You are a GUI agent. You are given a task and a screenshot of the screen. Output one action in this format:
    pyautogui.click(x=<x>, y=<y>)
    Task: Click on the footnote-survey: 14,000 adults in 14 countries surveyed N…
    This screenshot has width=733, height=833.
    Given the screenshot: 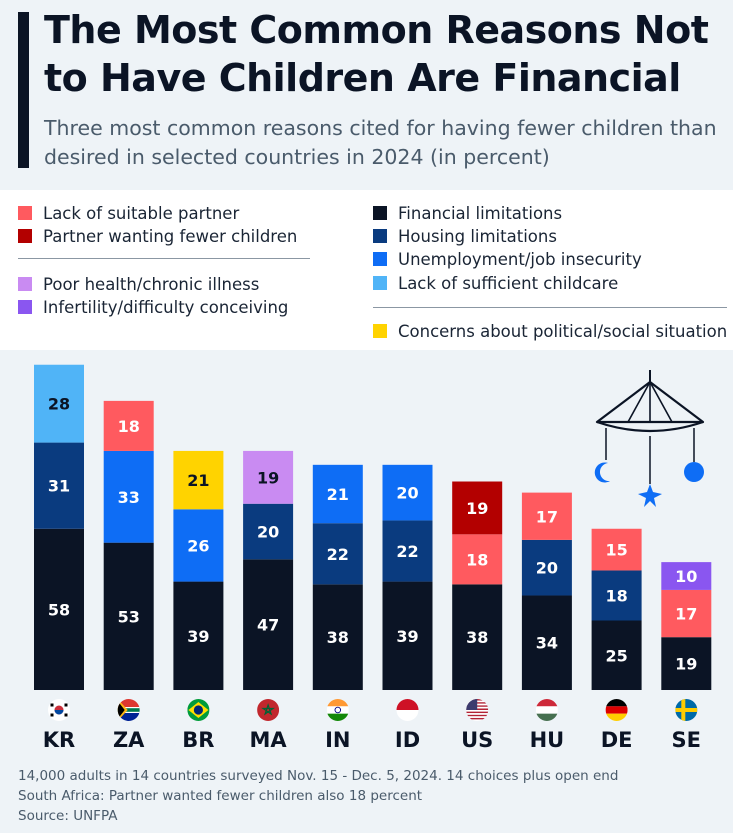 What is the action you would take?
    pyautogui.click(x=318, y=776)
    